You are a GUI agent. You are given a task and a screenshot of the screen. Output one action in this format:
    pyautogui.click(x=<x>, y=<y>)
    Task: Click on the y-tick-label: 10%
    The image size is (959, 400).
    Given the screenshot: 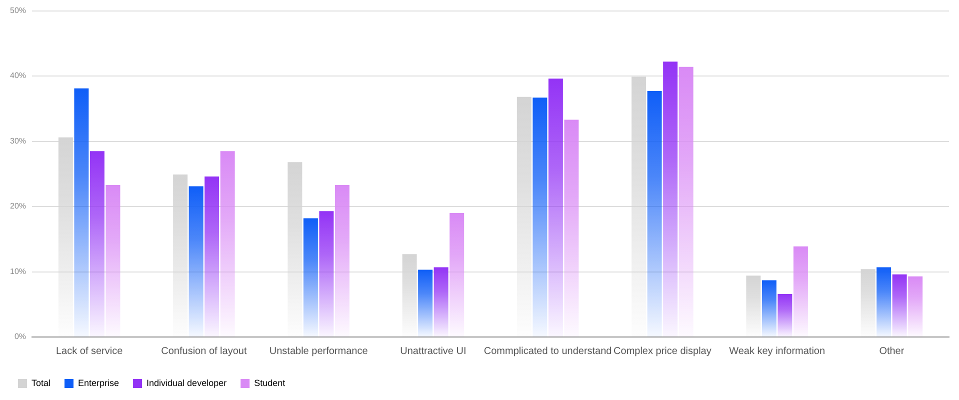 What is the action you would take?
    pyautogui.click(x=18, y=271)
    